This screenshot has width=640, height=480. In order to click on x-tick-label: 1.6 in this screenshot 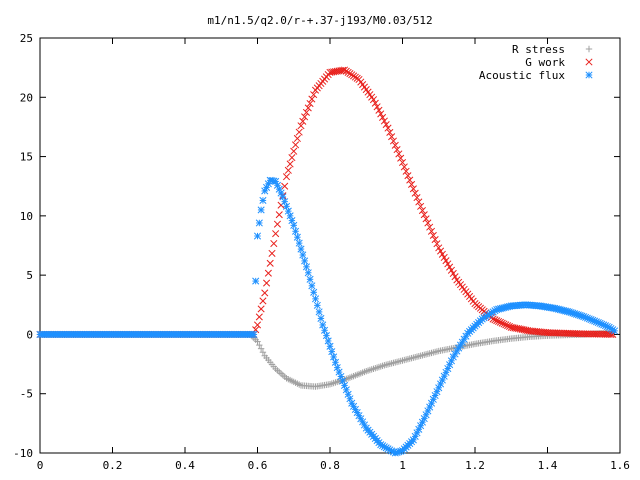, I will do `click(620, 465)`.